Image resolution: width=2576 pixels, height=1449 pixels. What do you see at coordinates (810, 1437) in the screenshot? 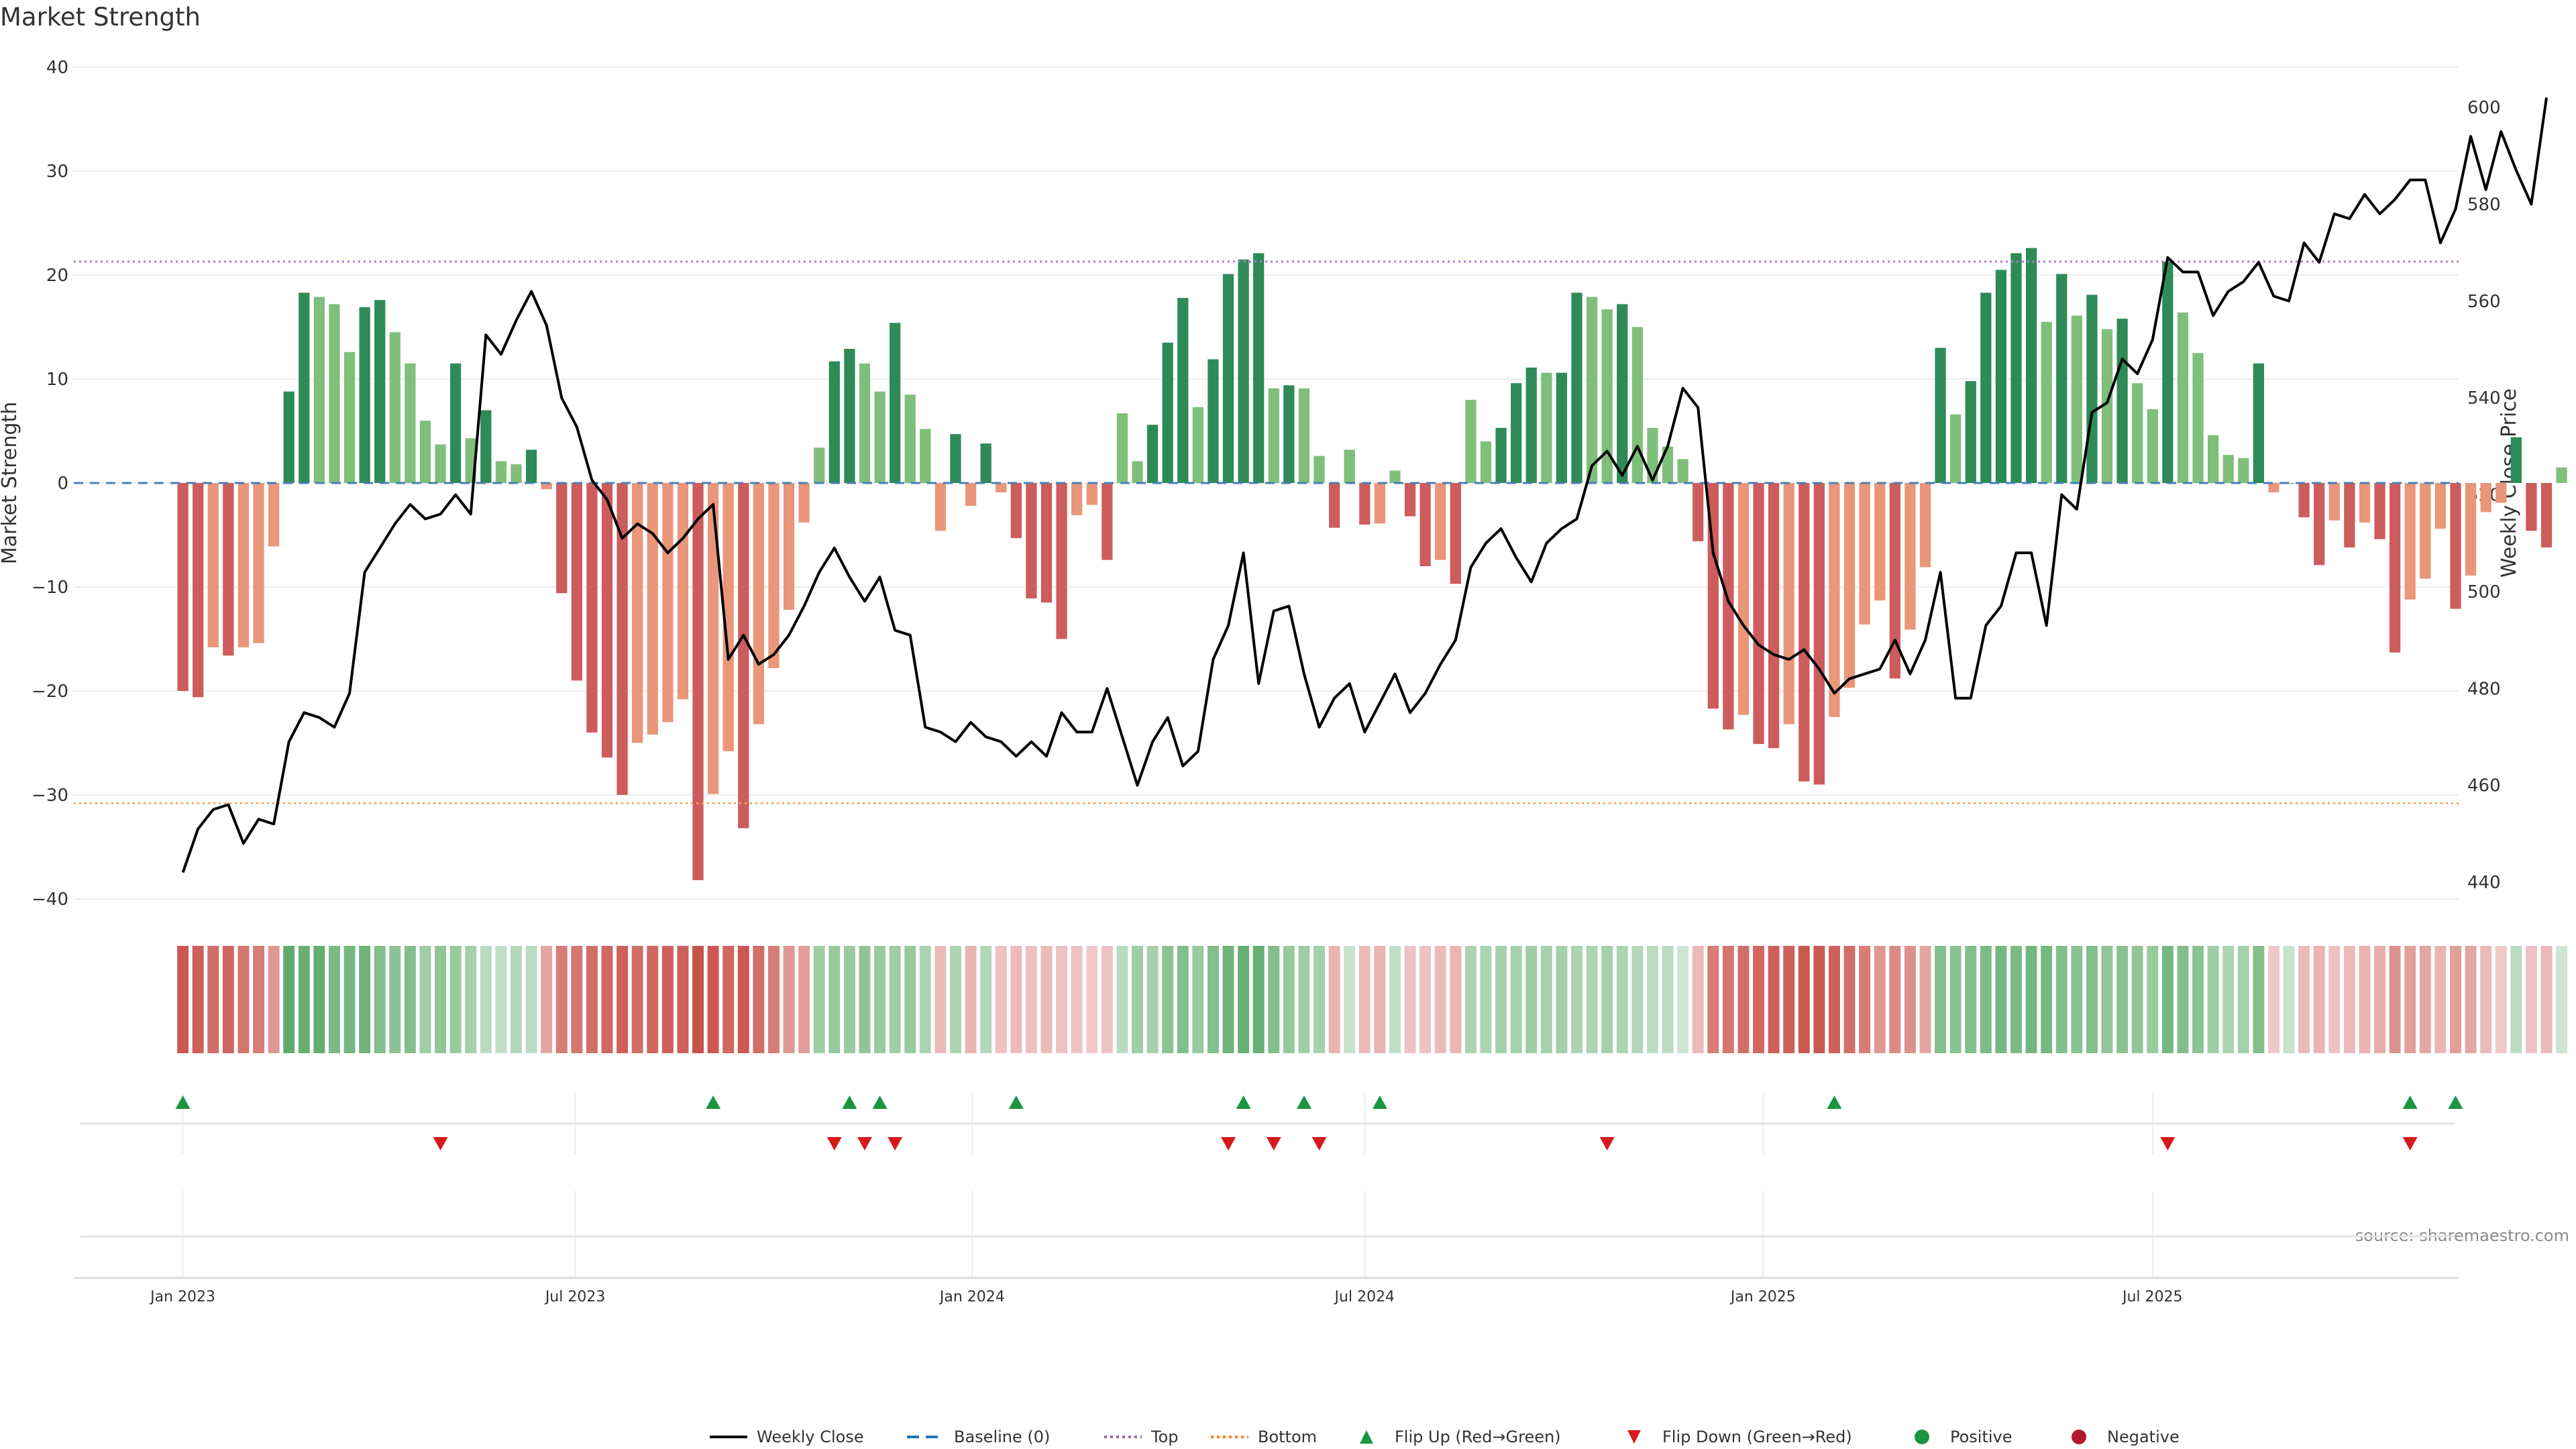
I see `legend-label: Weekly Close` at bounding box center [810, 1437].